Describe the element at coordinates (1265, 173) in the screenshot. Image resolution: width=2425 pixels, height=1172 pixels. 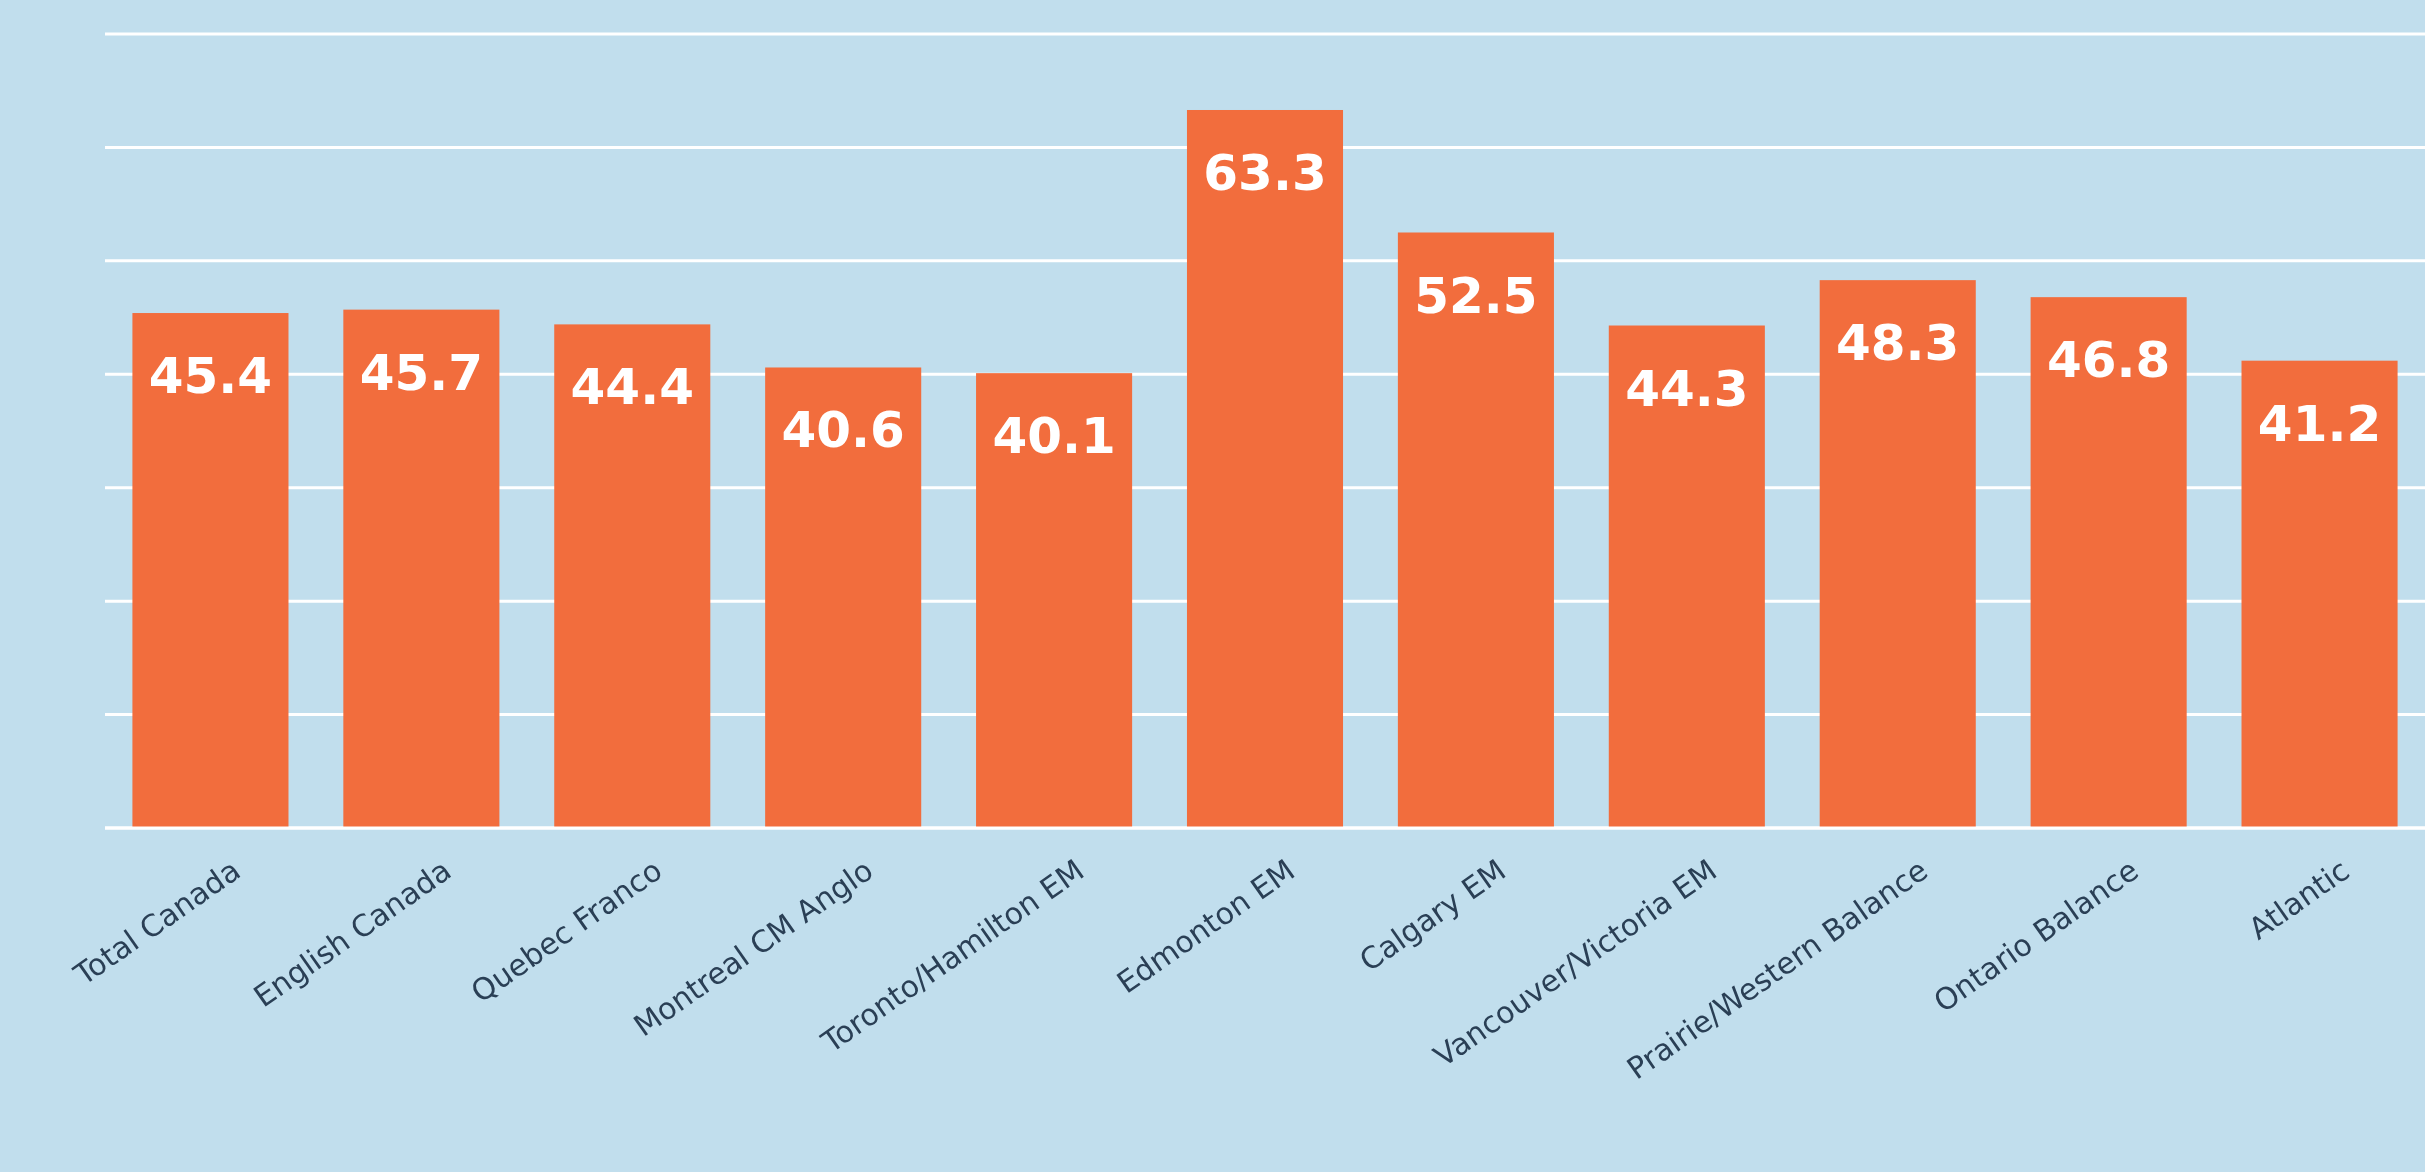
I see `data-label: 63.3` at that location.